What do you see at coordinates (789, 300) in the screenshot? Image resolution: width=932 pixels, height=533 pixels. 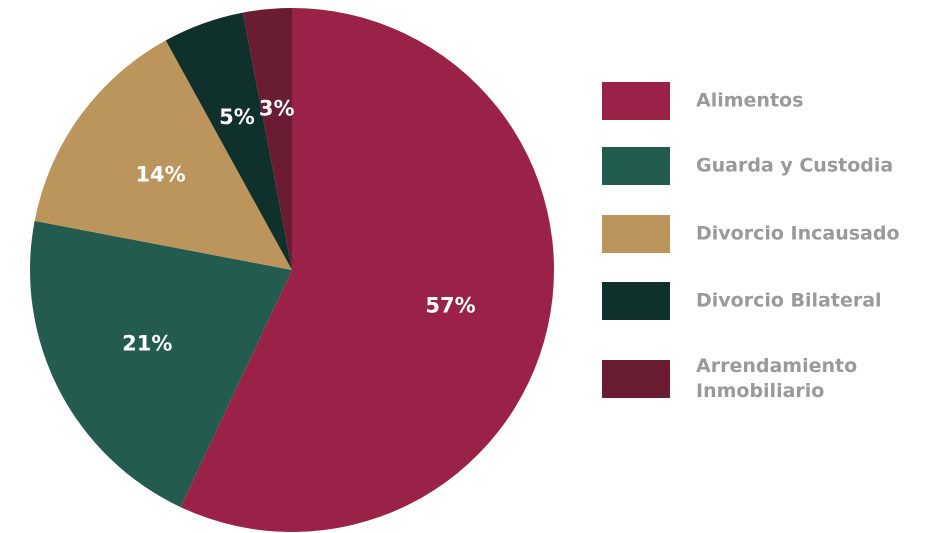 I see `legend-label: Divorcio Bilateral` at bounding box center [789, 300].